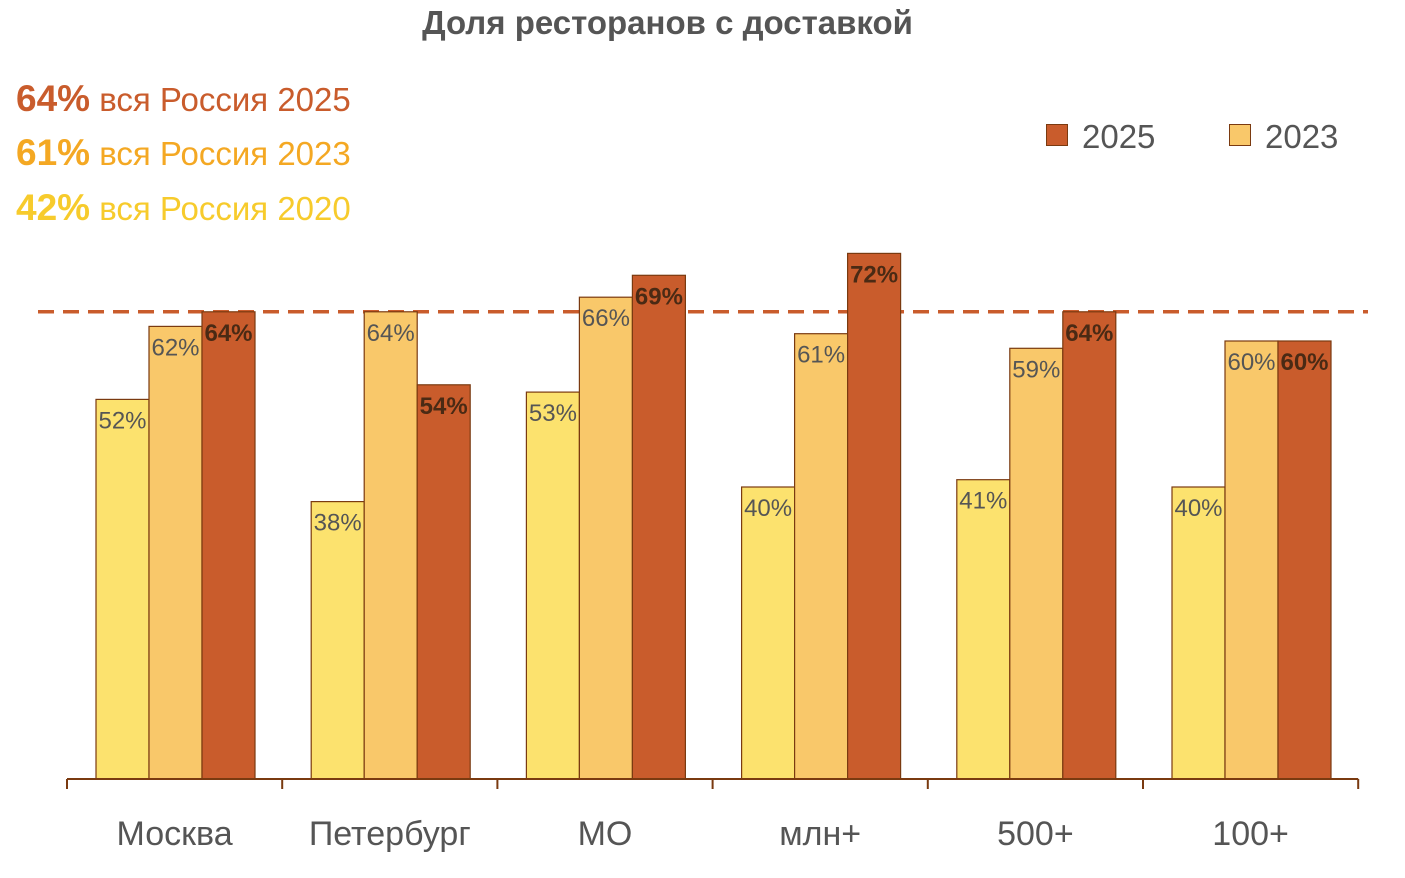  I want to click on bar-data-label: 54%, so click(444, 406).